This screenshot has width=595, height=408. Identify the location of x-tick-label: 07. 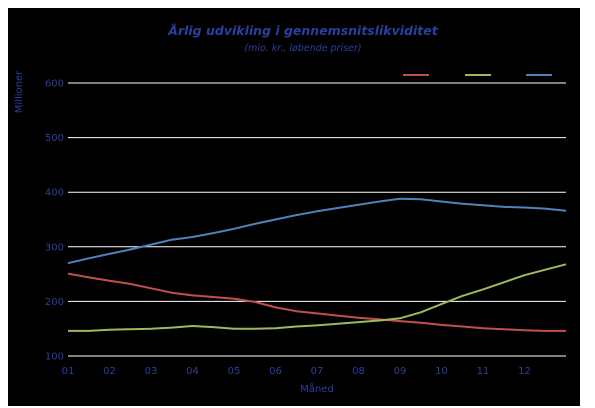
(317, 371).